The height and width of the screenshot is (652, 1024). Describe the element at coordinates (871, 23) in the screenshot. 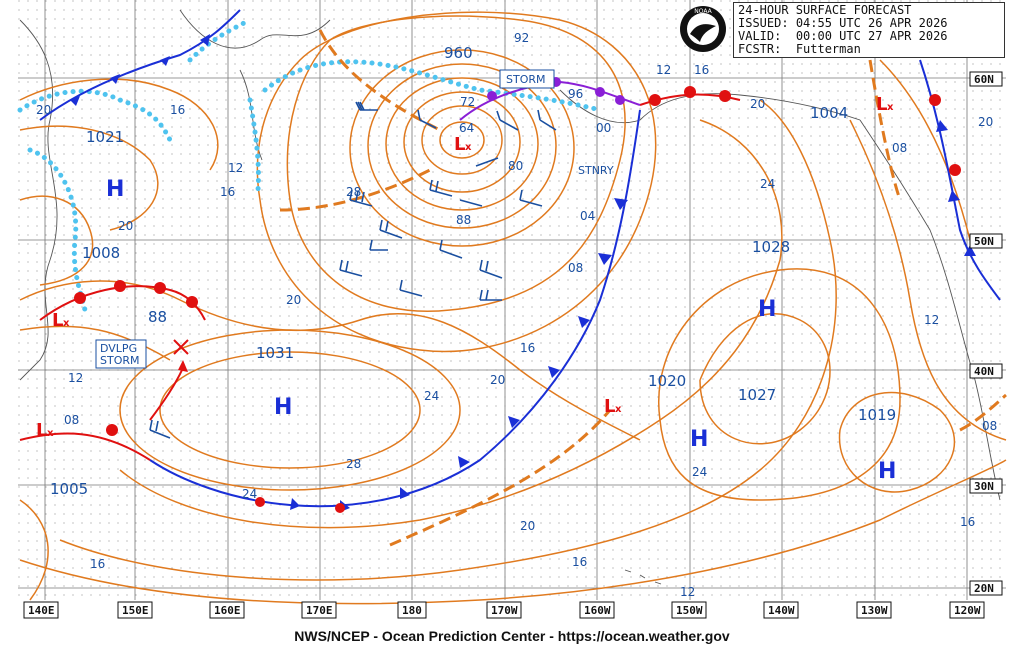

I see `issued-time: 04:55 UTC 26 APR 2026` at that location.